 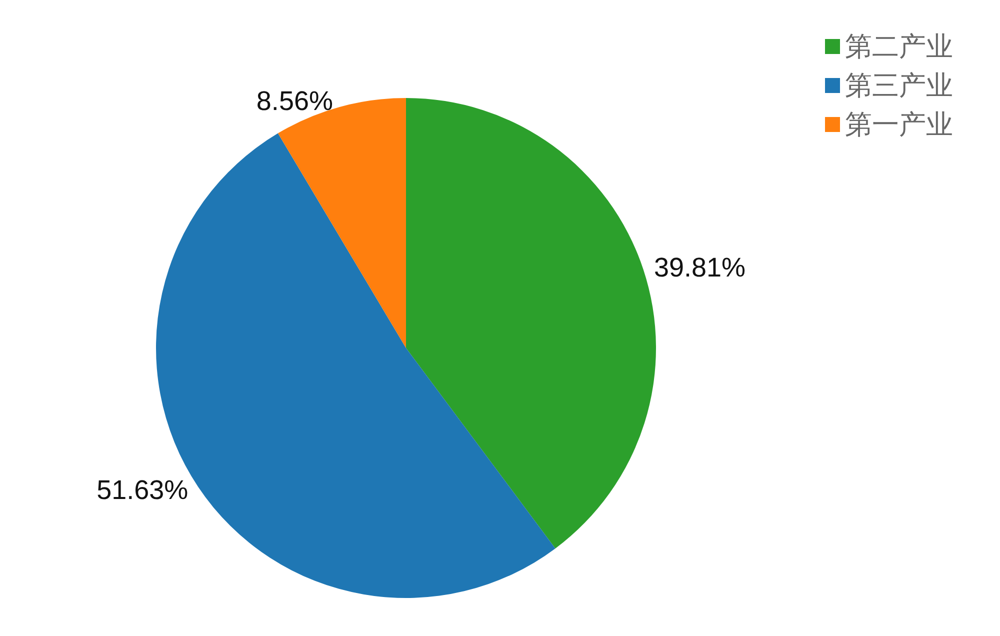 What do you see at coordinates (700, 267) in the screenshot?
I see `data-label: 39.81%` at bounding box center [700, 267].